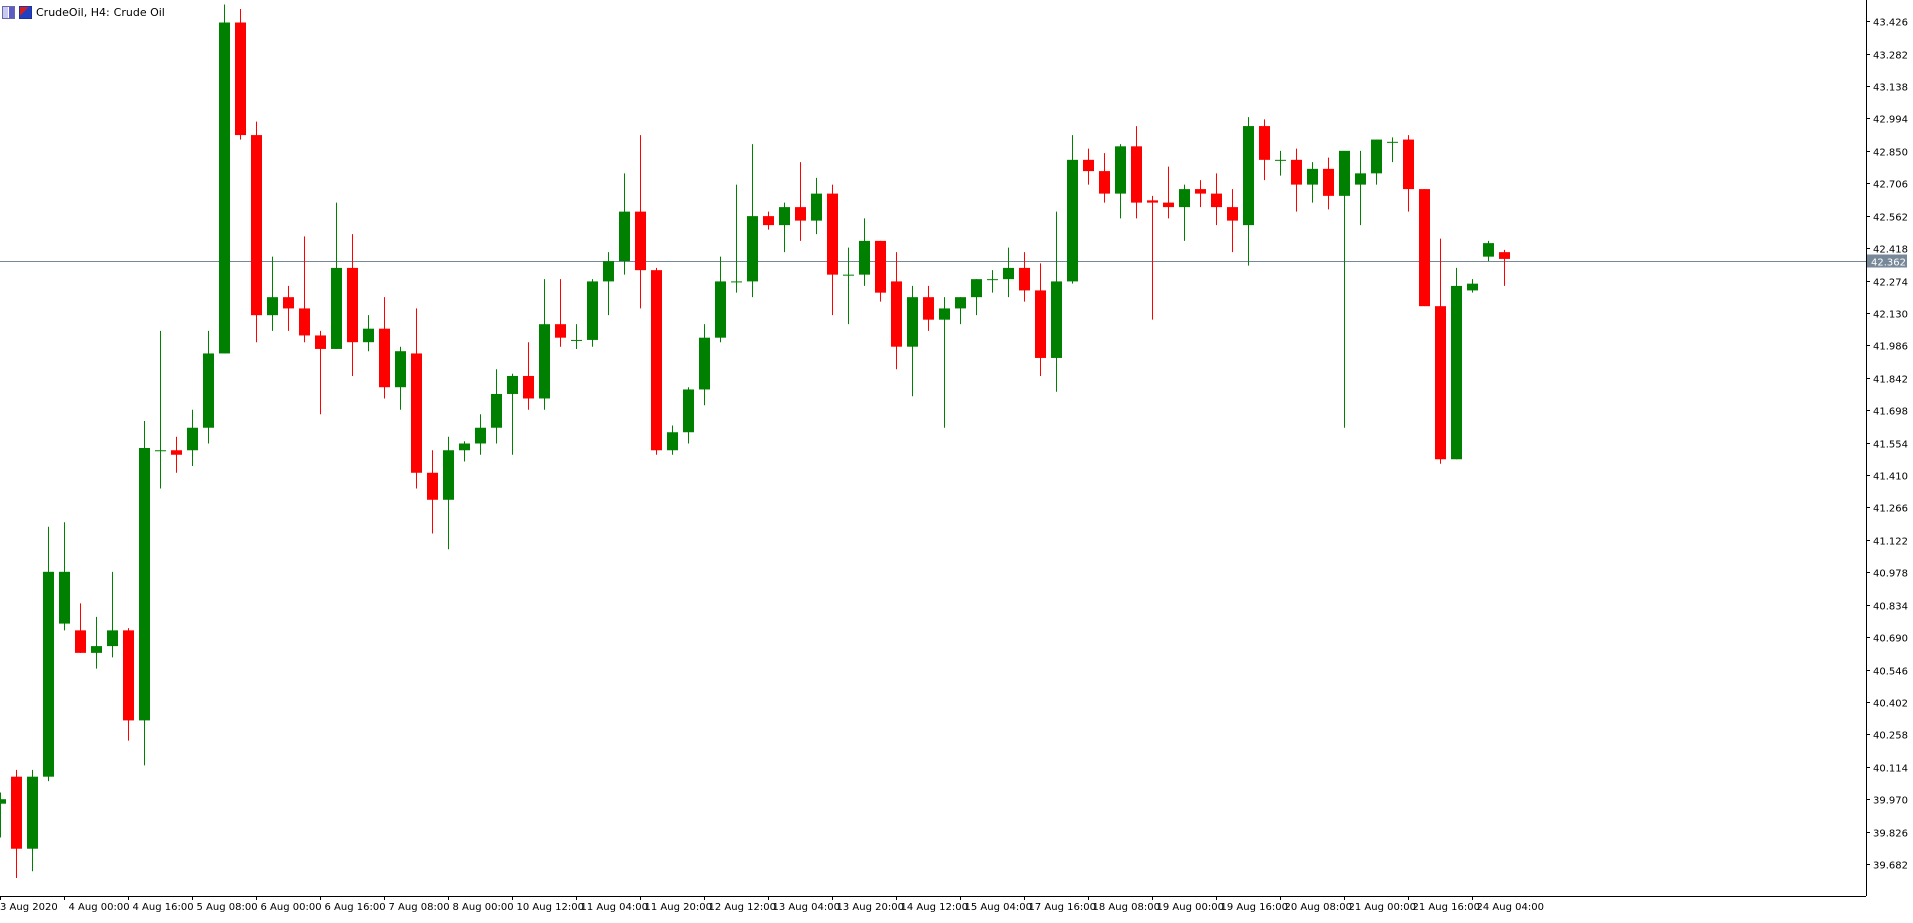  Describe the element at coordinates (1890, 56) in the screenshot. I see `y-tick-label: 43.282` at that location.